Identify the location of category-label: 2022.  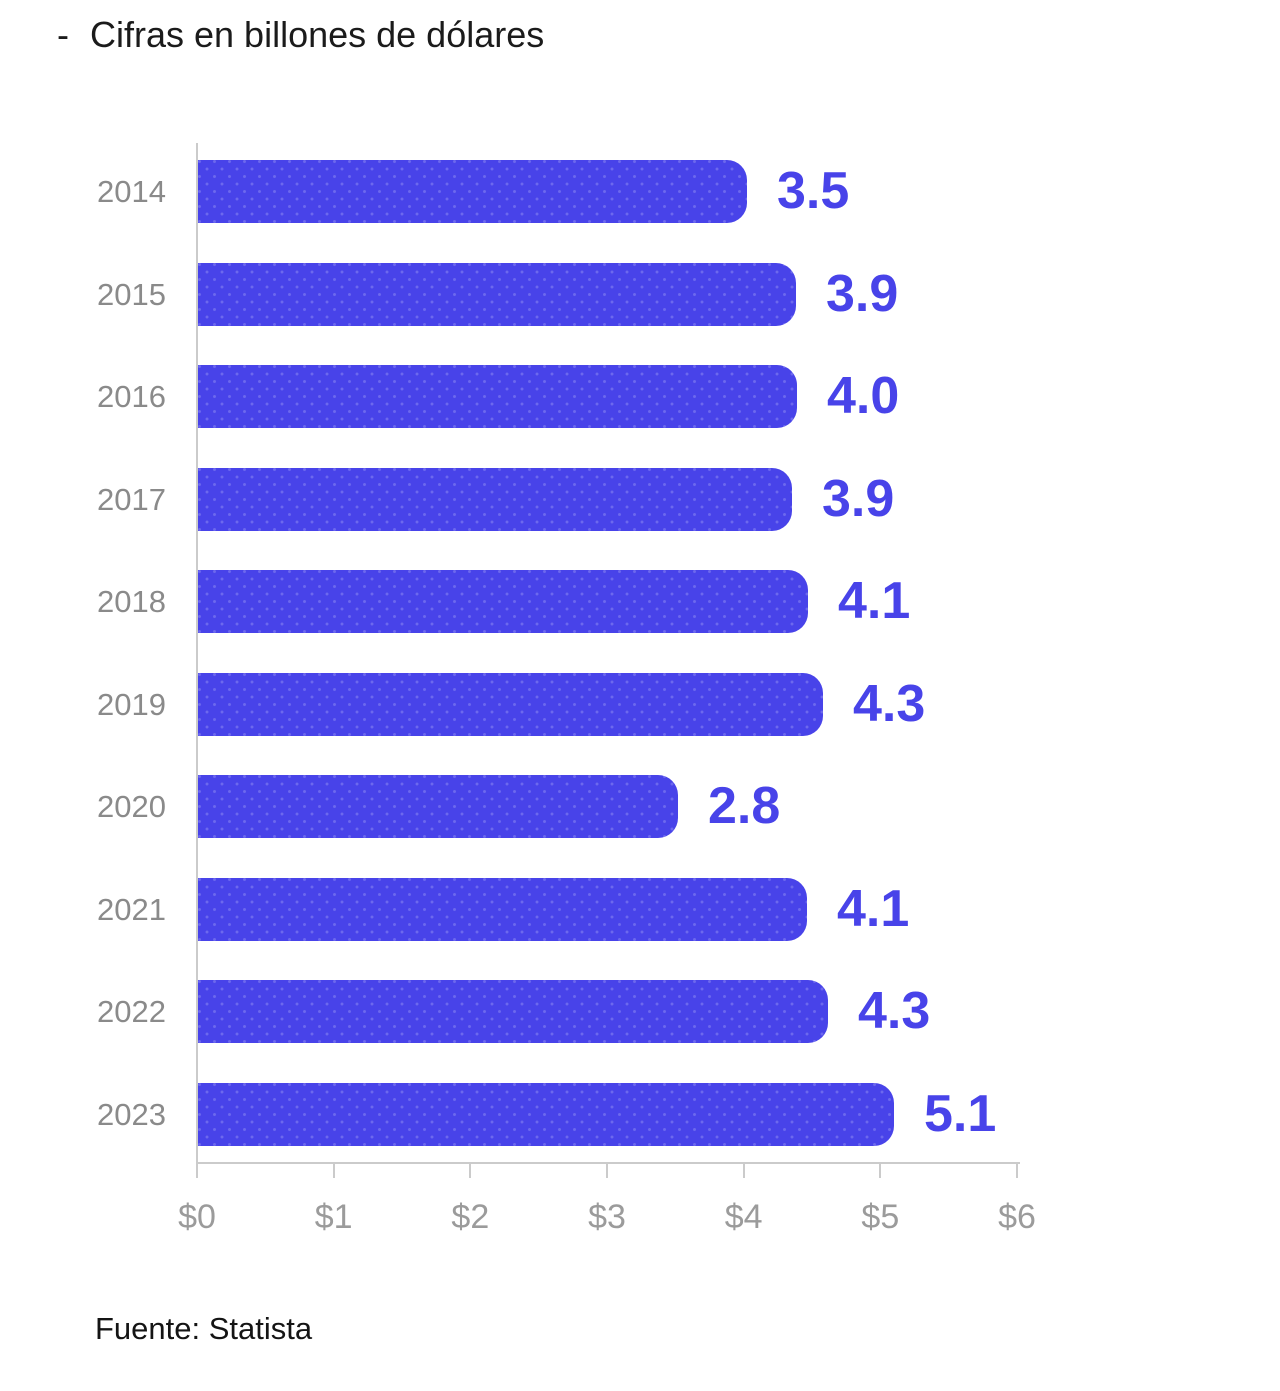
(131, 1011).